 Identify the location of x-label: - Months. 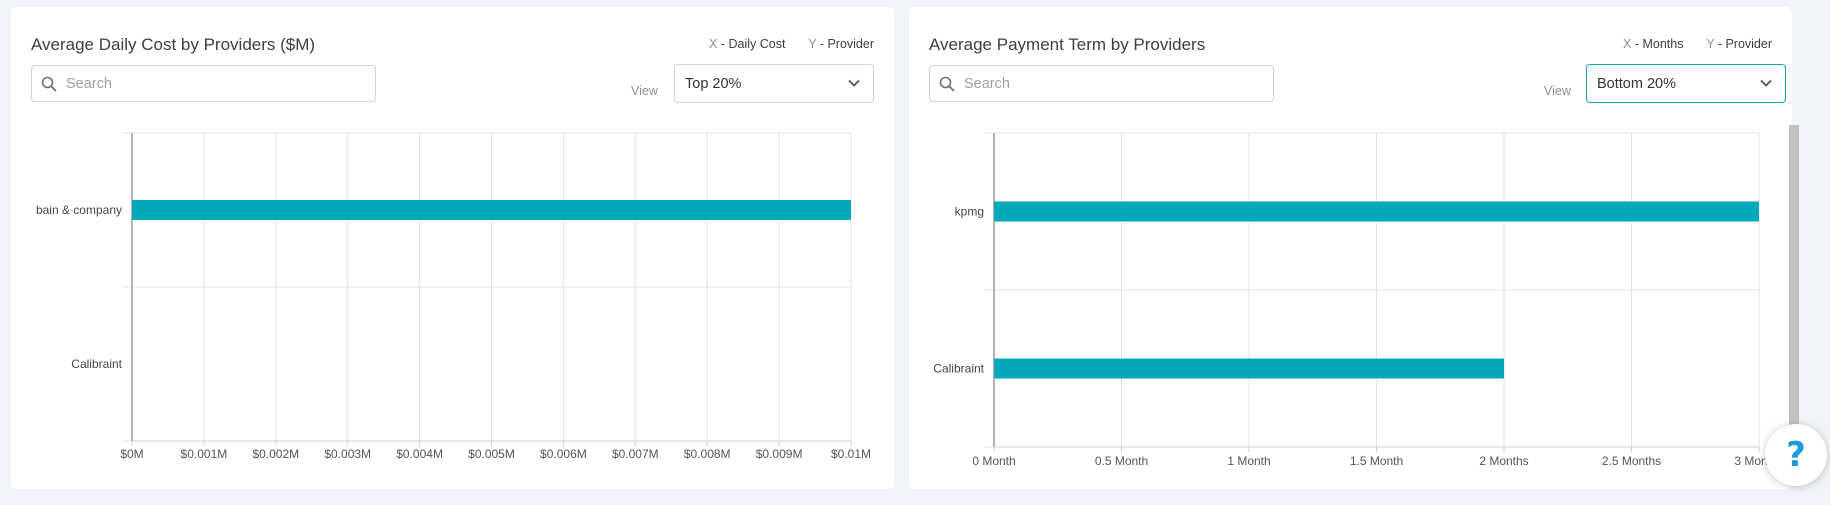
(1659, 44).